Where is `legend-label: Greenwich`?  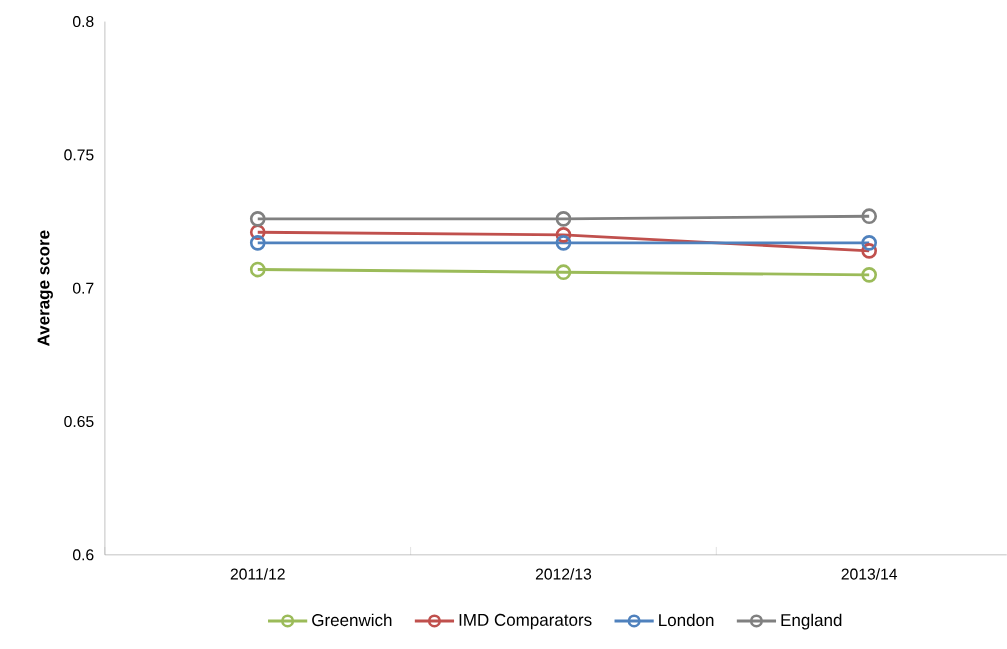 legend-label: Greenwich is located at coordinates (352, 620).